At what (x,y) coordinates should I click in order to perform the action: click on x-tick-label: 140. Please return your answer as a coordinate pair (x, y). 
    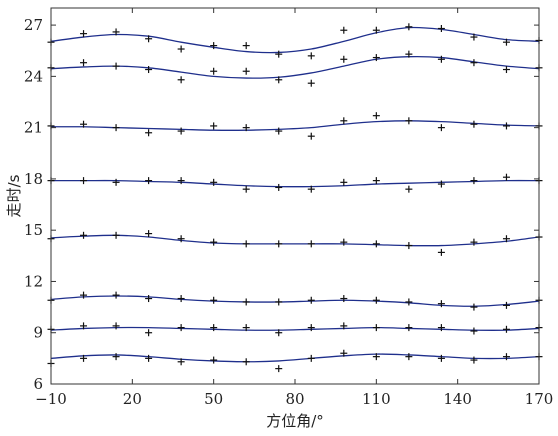
    Looking at the image, I should click on (457, 399).